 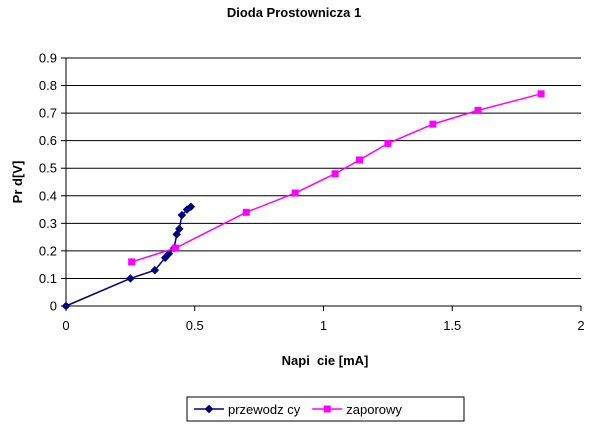 I want to click on legend: przewodz cy zaporowy, so click(x=325, y=409).